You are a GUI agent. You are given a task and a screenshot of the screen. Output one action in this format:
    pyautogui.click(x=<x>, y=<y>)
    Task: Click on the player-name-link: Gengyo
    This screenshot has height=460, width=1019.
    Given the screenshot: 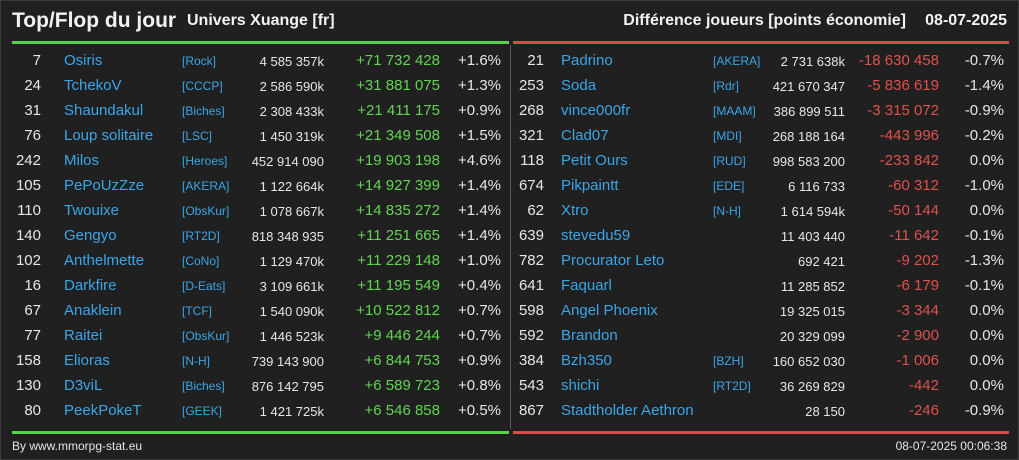 What is the action you would take?
    pyautogui.click(x=90, y=235)
    